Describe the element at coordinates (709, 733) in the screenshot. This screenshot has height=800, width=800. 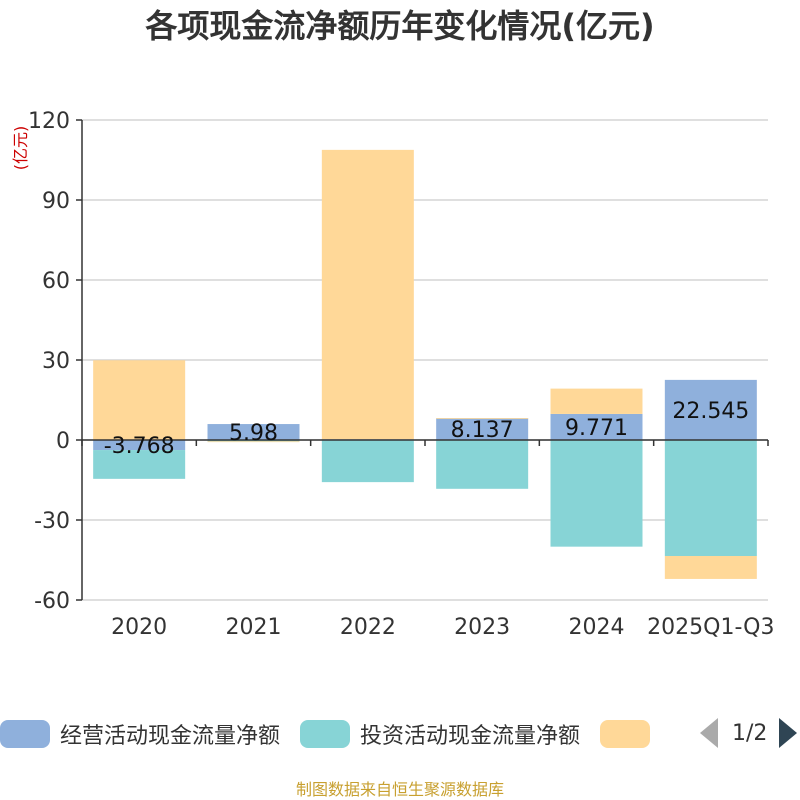
I see `pager-prev-icon` at that location.